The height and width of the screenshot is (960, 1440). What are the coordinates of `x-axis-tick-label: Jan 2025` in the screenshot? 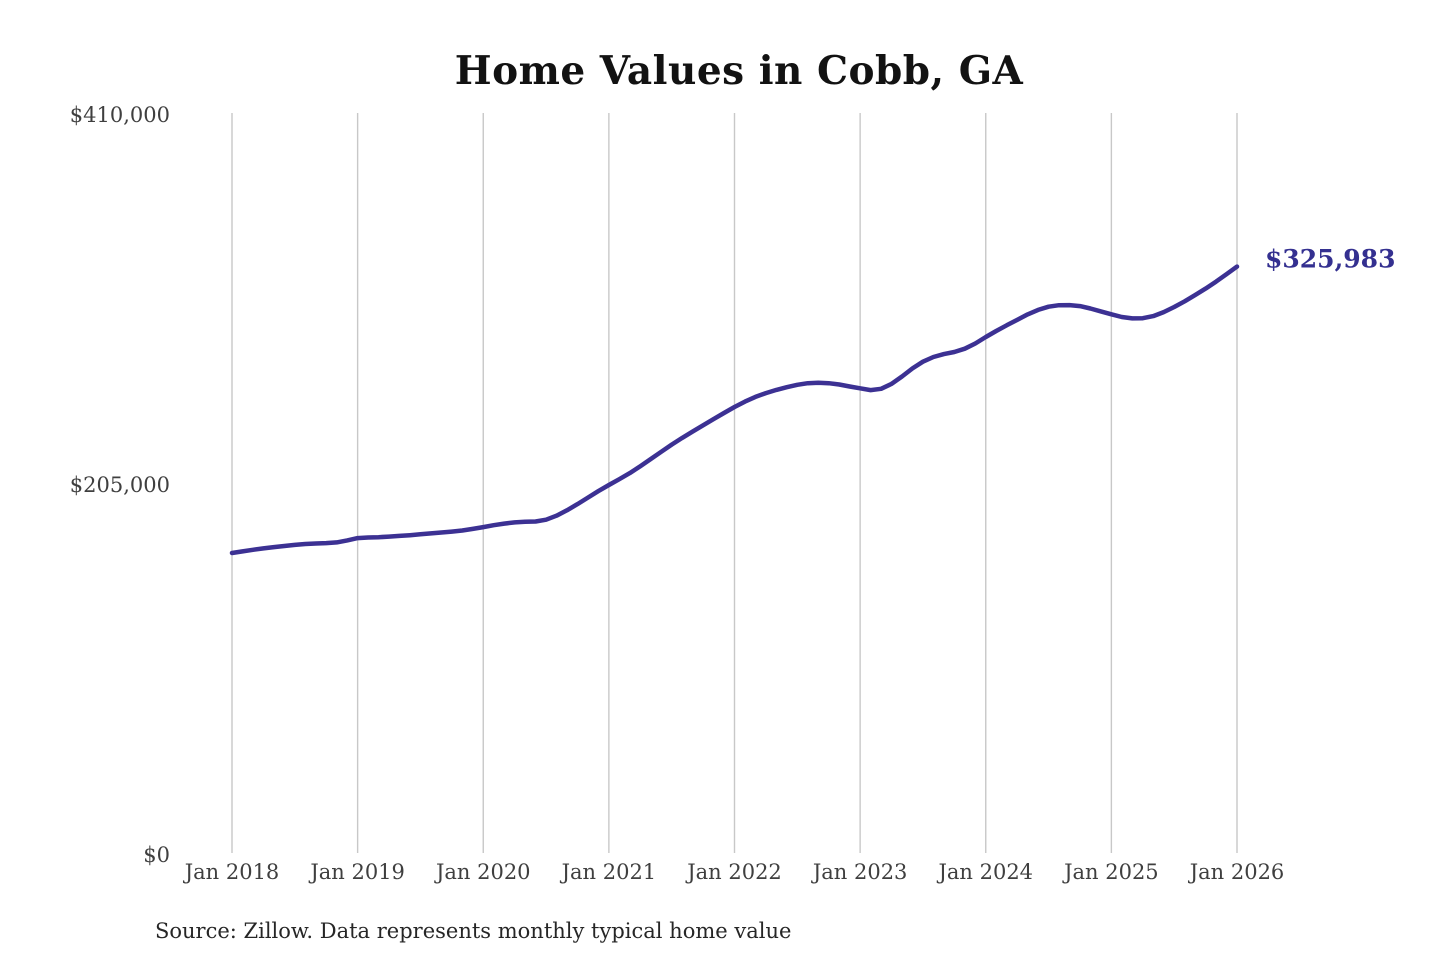 It's located at (1110, 872).